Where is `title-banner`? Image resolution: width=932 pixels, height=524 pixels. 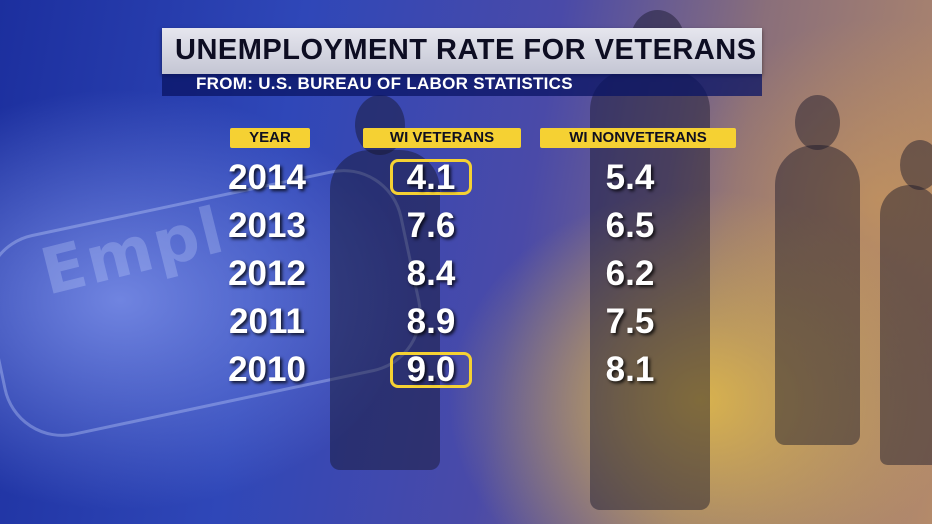
title-banner is located at coordinates (462, 51).